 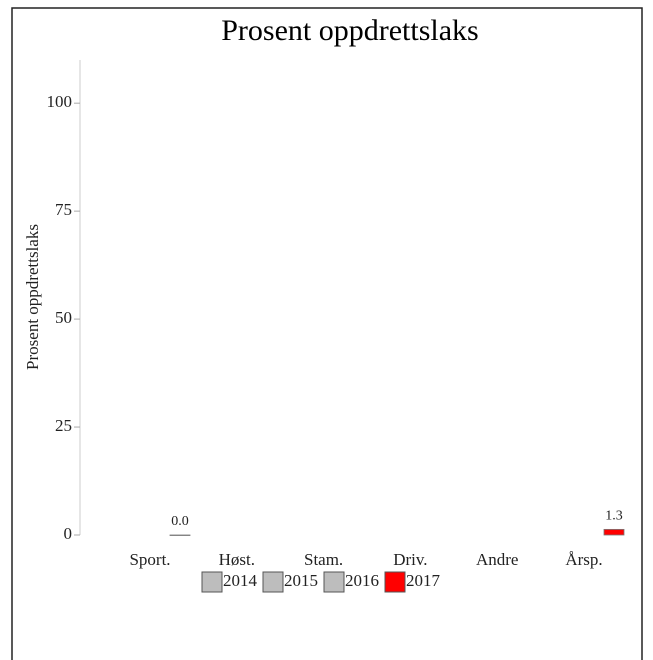 I want to click on legend-label: 2014, so click(x=240, y=580).